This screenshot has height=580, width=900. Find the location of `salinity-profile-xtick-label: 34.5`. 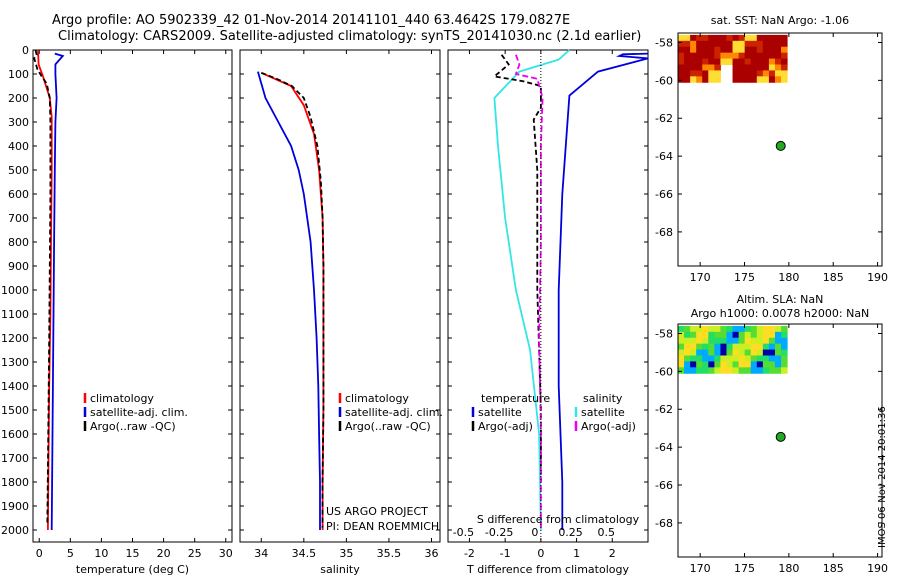

salinity-profile-xtick-label: 34.5 is located at coordinates (304, 553).